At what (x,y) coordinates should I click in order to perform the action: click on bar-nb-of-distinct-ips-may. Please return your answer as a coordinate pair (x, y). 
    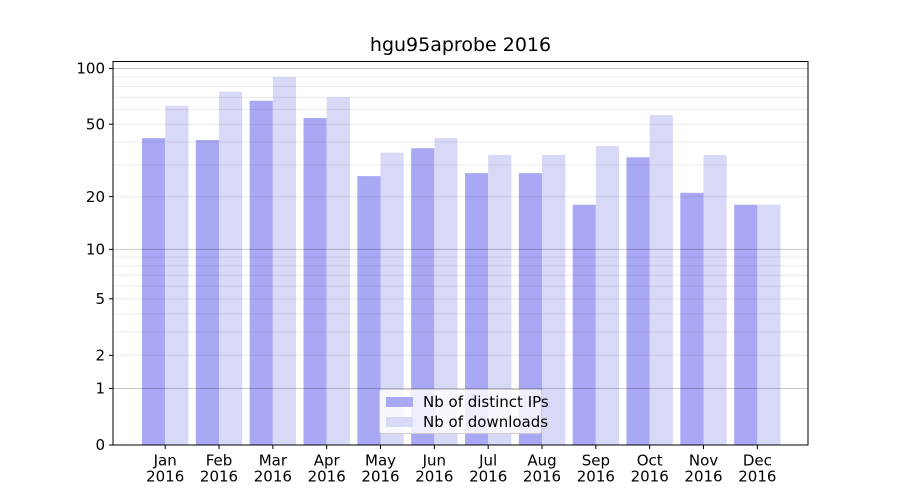
    Looking at the image, I should click on (369, 310).